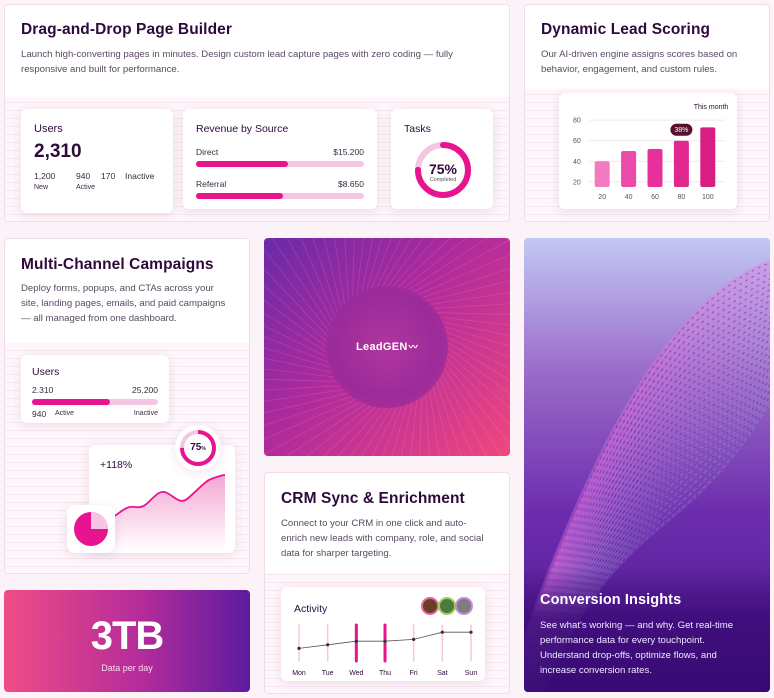  Describe the element at coordinates (336, 553) in the screenshot. I see `crm-desc-line3: data for sharper targeting.` at that location.